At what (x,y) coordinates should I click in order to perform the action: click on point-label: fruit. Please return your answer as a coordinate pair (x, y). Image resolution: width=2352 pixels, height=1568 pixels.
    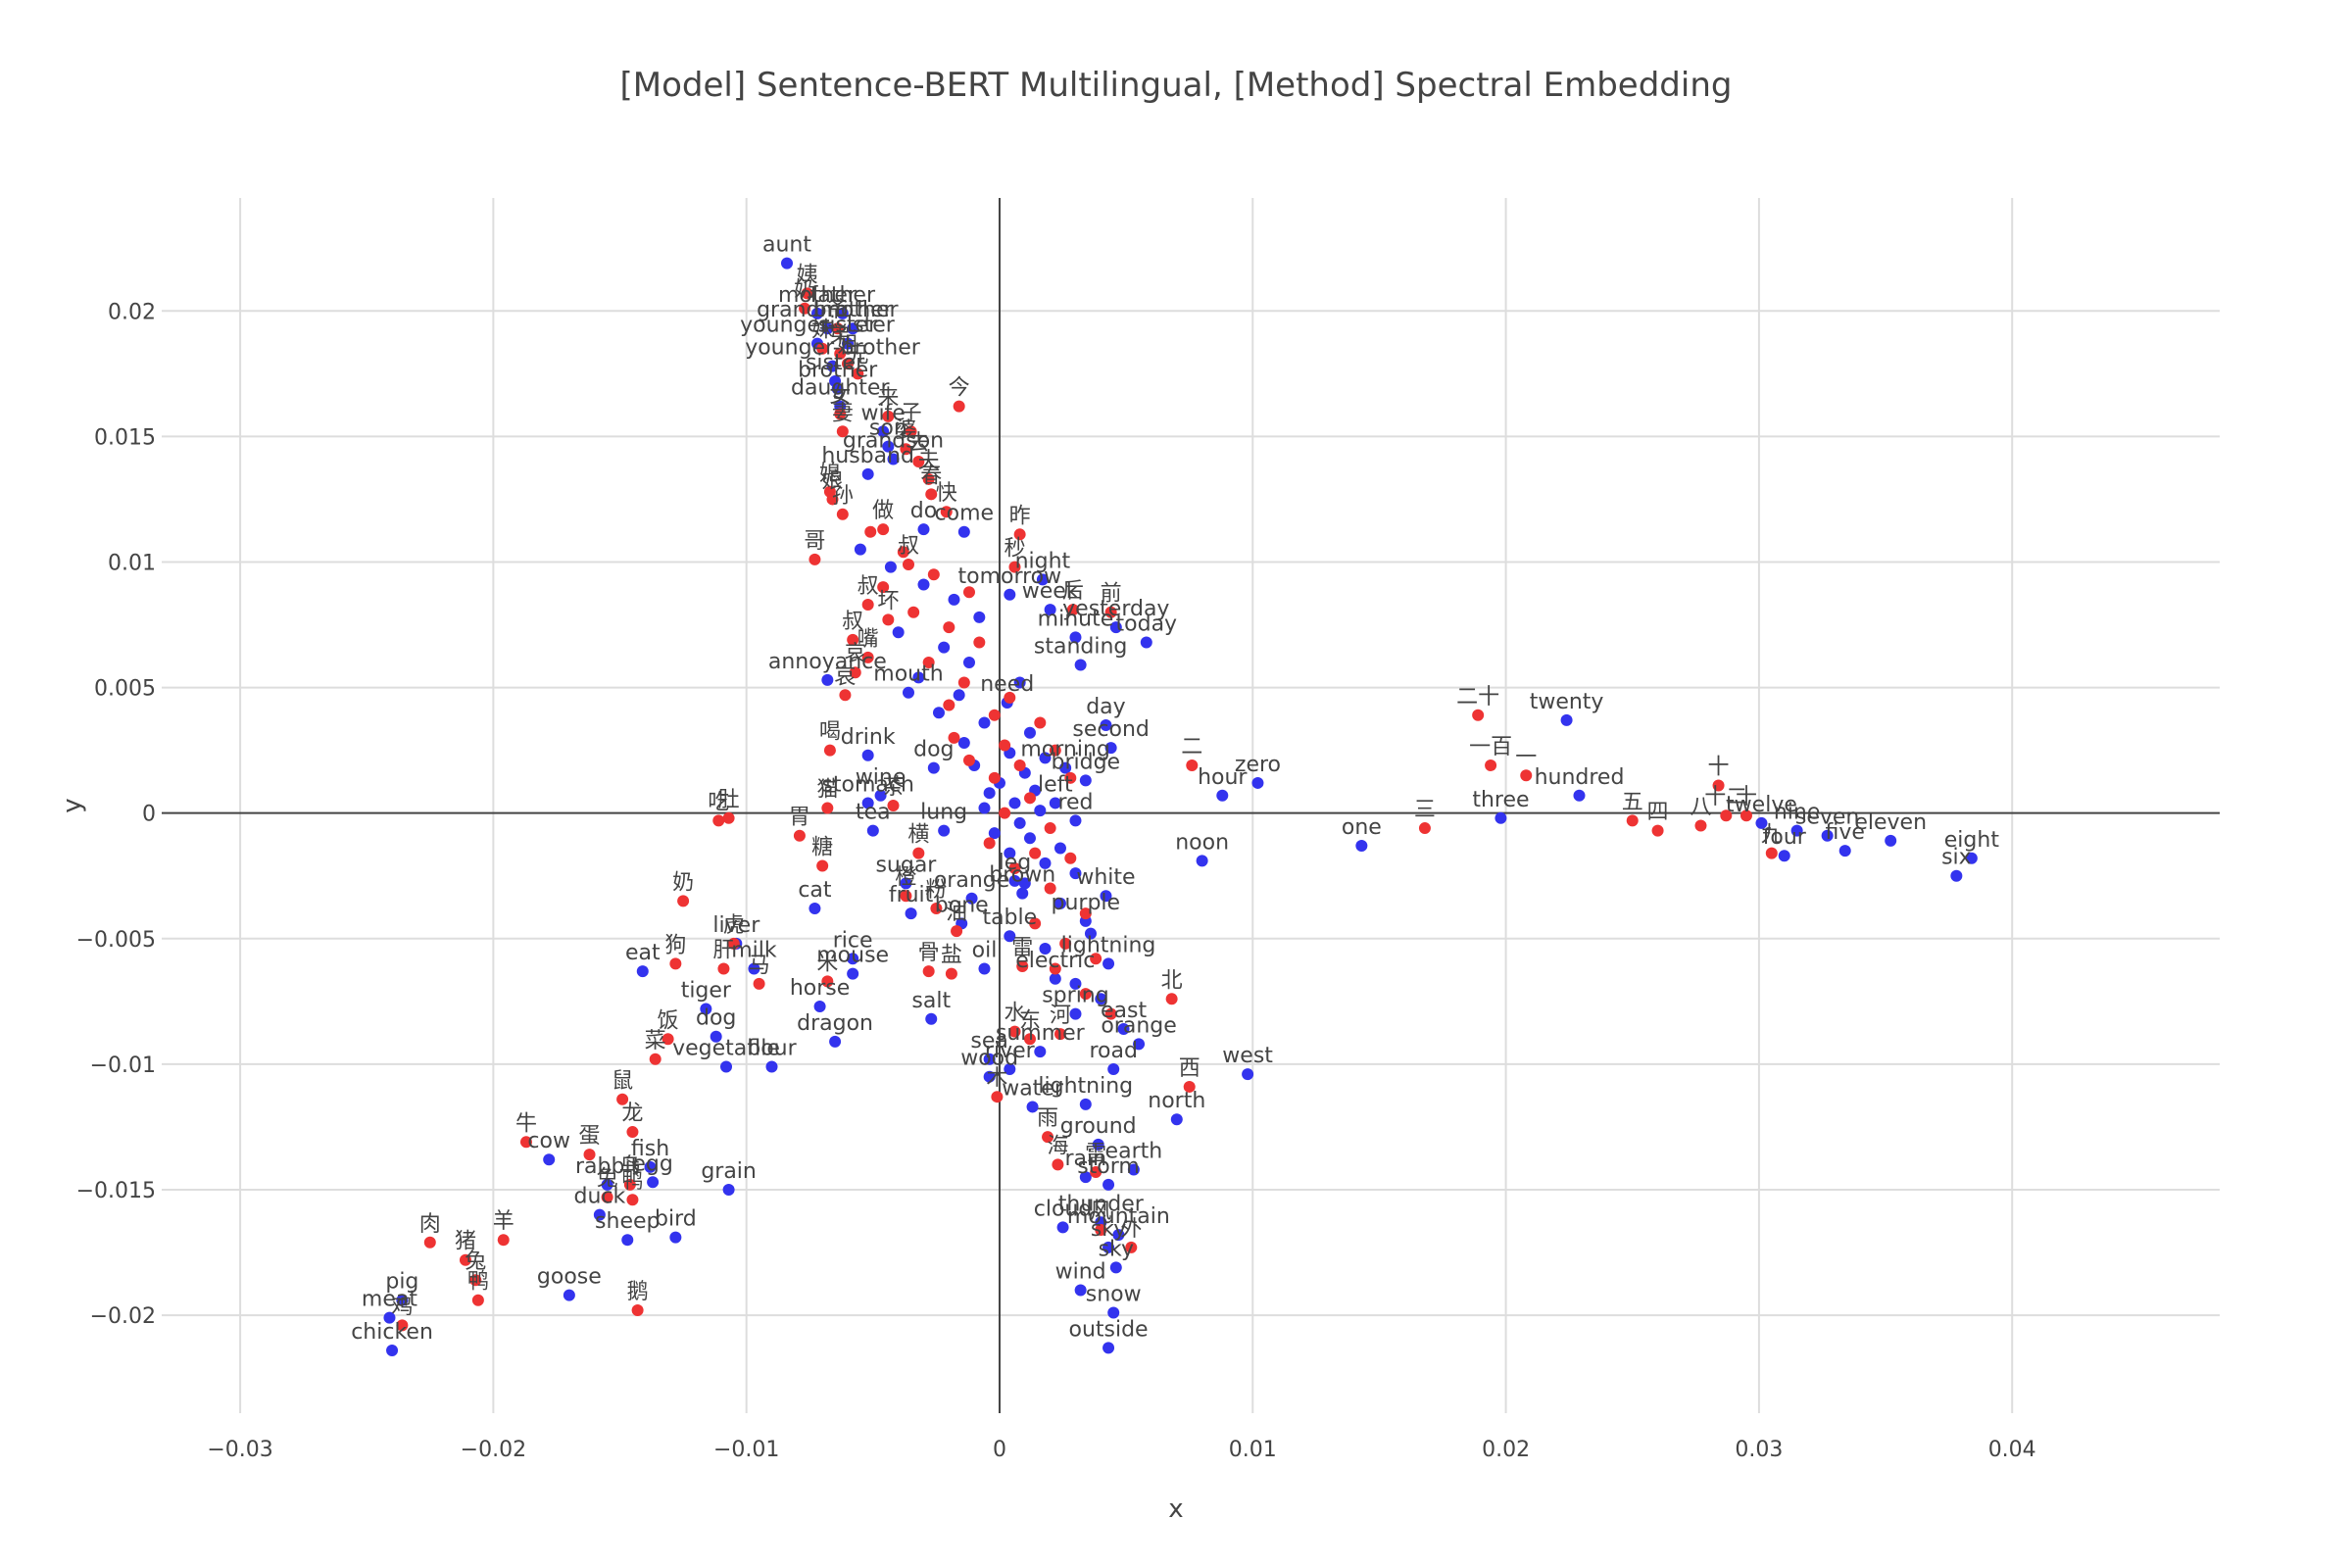
    Looking at the image, I should click on (911, 895).